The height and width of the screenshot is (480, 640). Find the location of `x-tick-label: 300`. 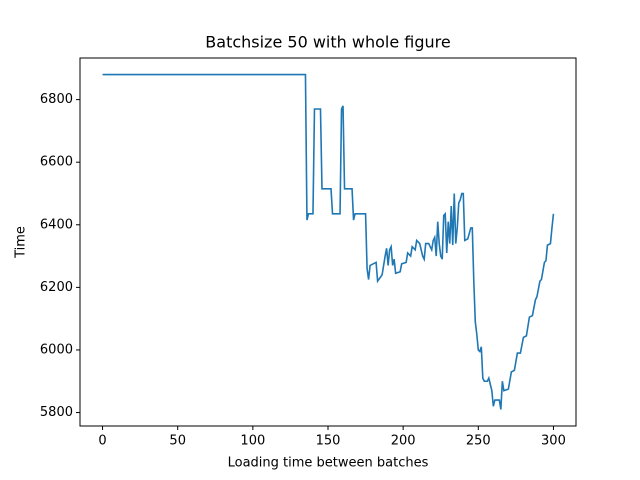

x-tick-label: 300 is located at coordinates (553, 441).